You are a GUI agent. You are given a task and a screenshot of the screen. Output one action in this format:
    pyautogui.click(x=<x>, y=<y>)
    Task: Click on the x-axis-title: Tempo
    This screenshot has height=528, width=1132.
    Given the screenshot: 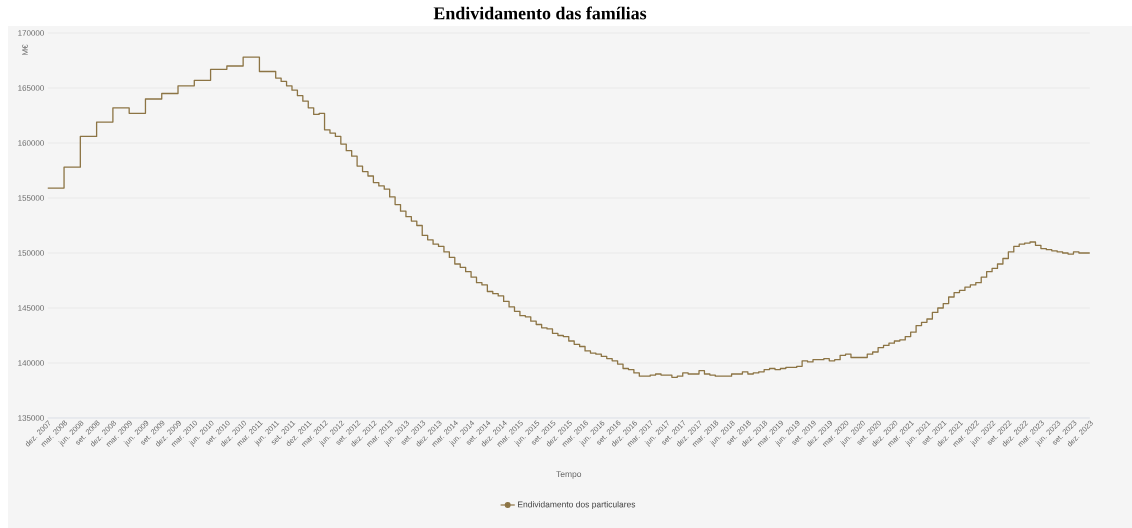 What is the action you would take?
    pyautogui.click(x=569, y=475)
    